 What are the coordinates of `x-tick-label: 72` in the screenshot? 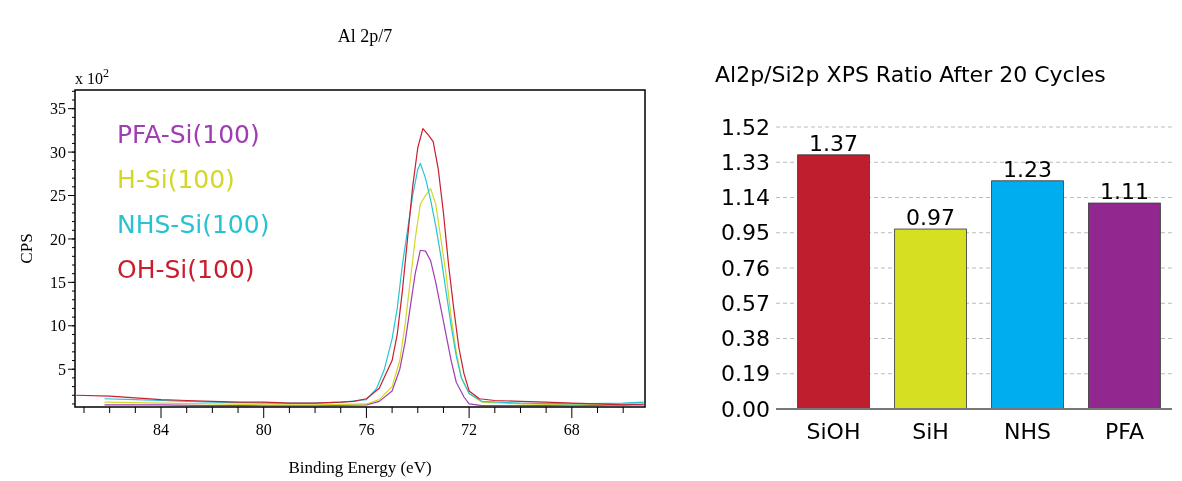 It's located at (469, 429).